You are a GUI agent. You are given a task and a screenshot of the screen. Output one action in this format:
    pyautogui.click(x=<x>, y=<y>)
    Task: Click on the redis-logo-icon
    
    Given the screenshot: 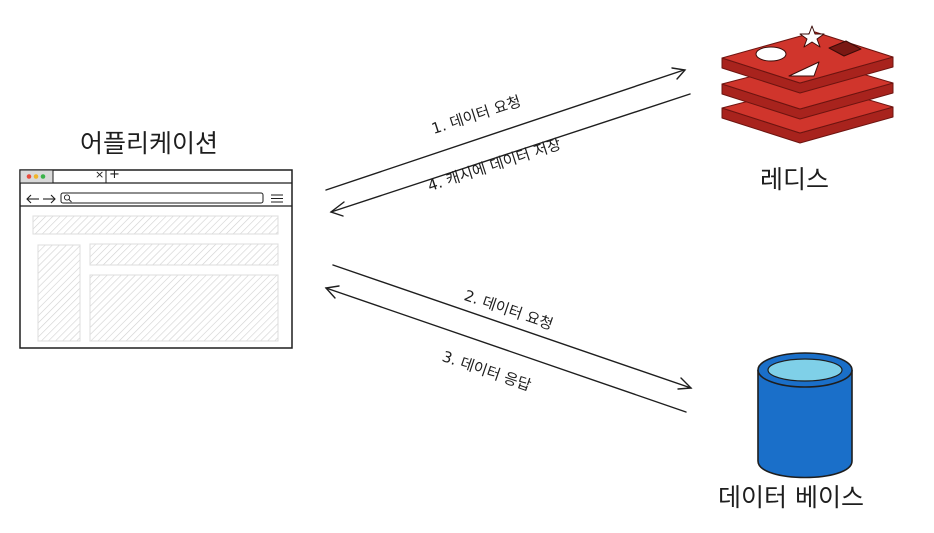 What is the action you would take?
    pyautogui.click(x=807, y=84)
    